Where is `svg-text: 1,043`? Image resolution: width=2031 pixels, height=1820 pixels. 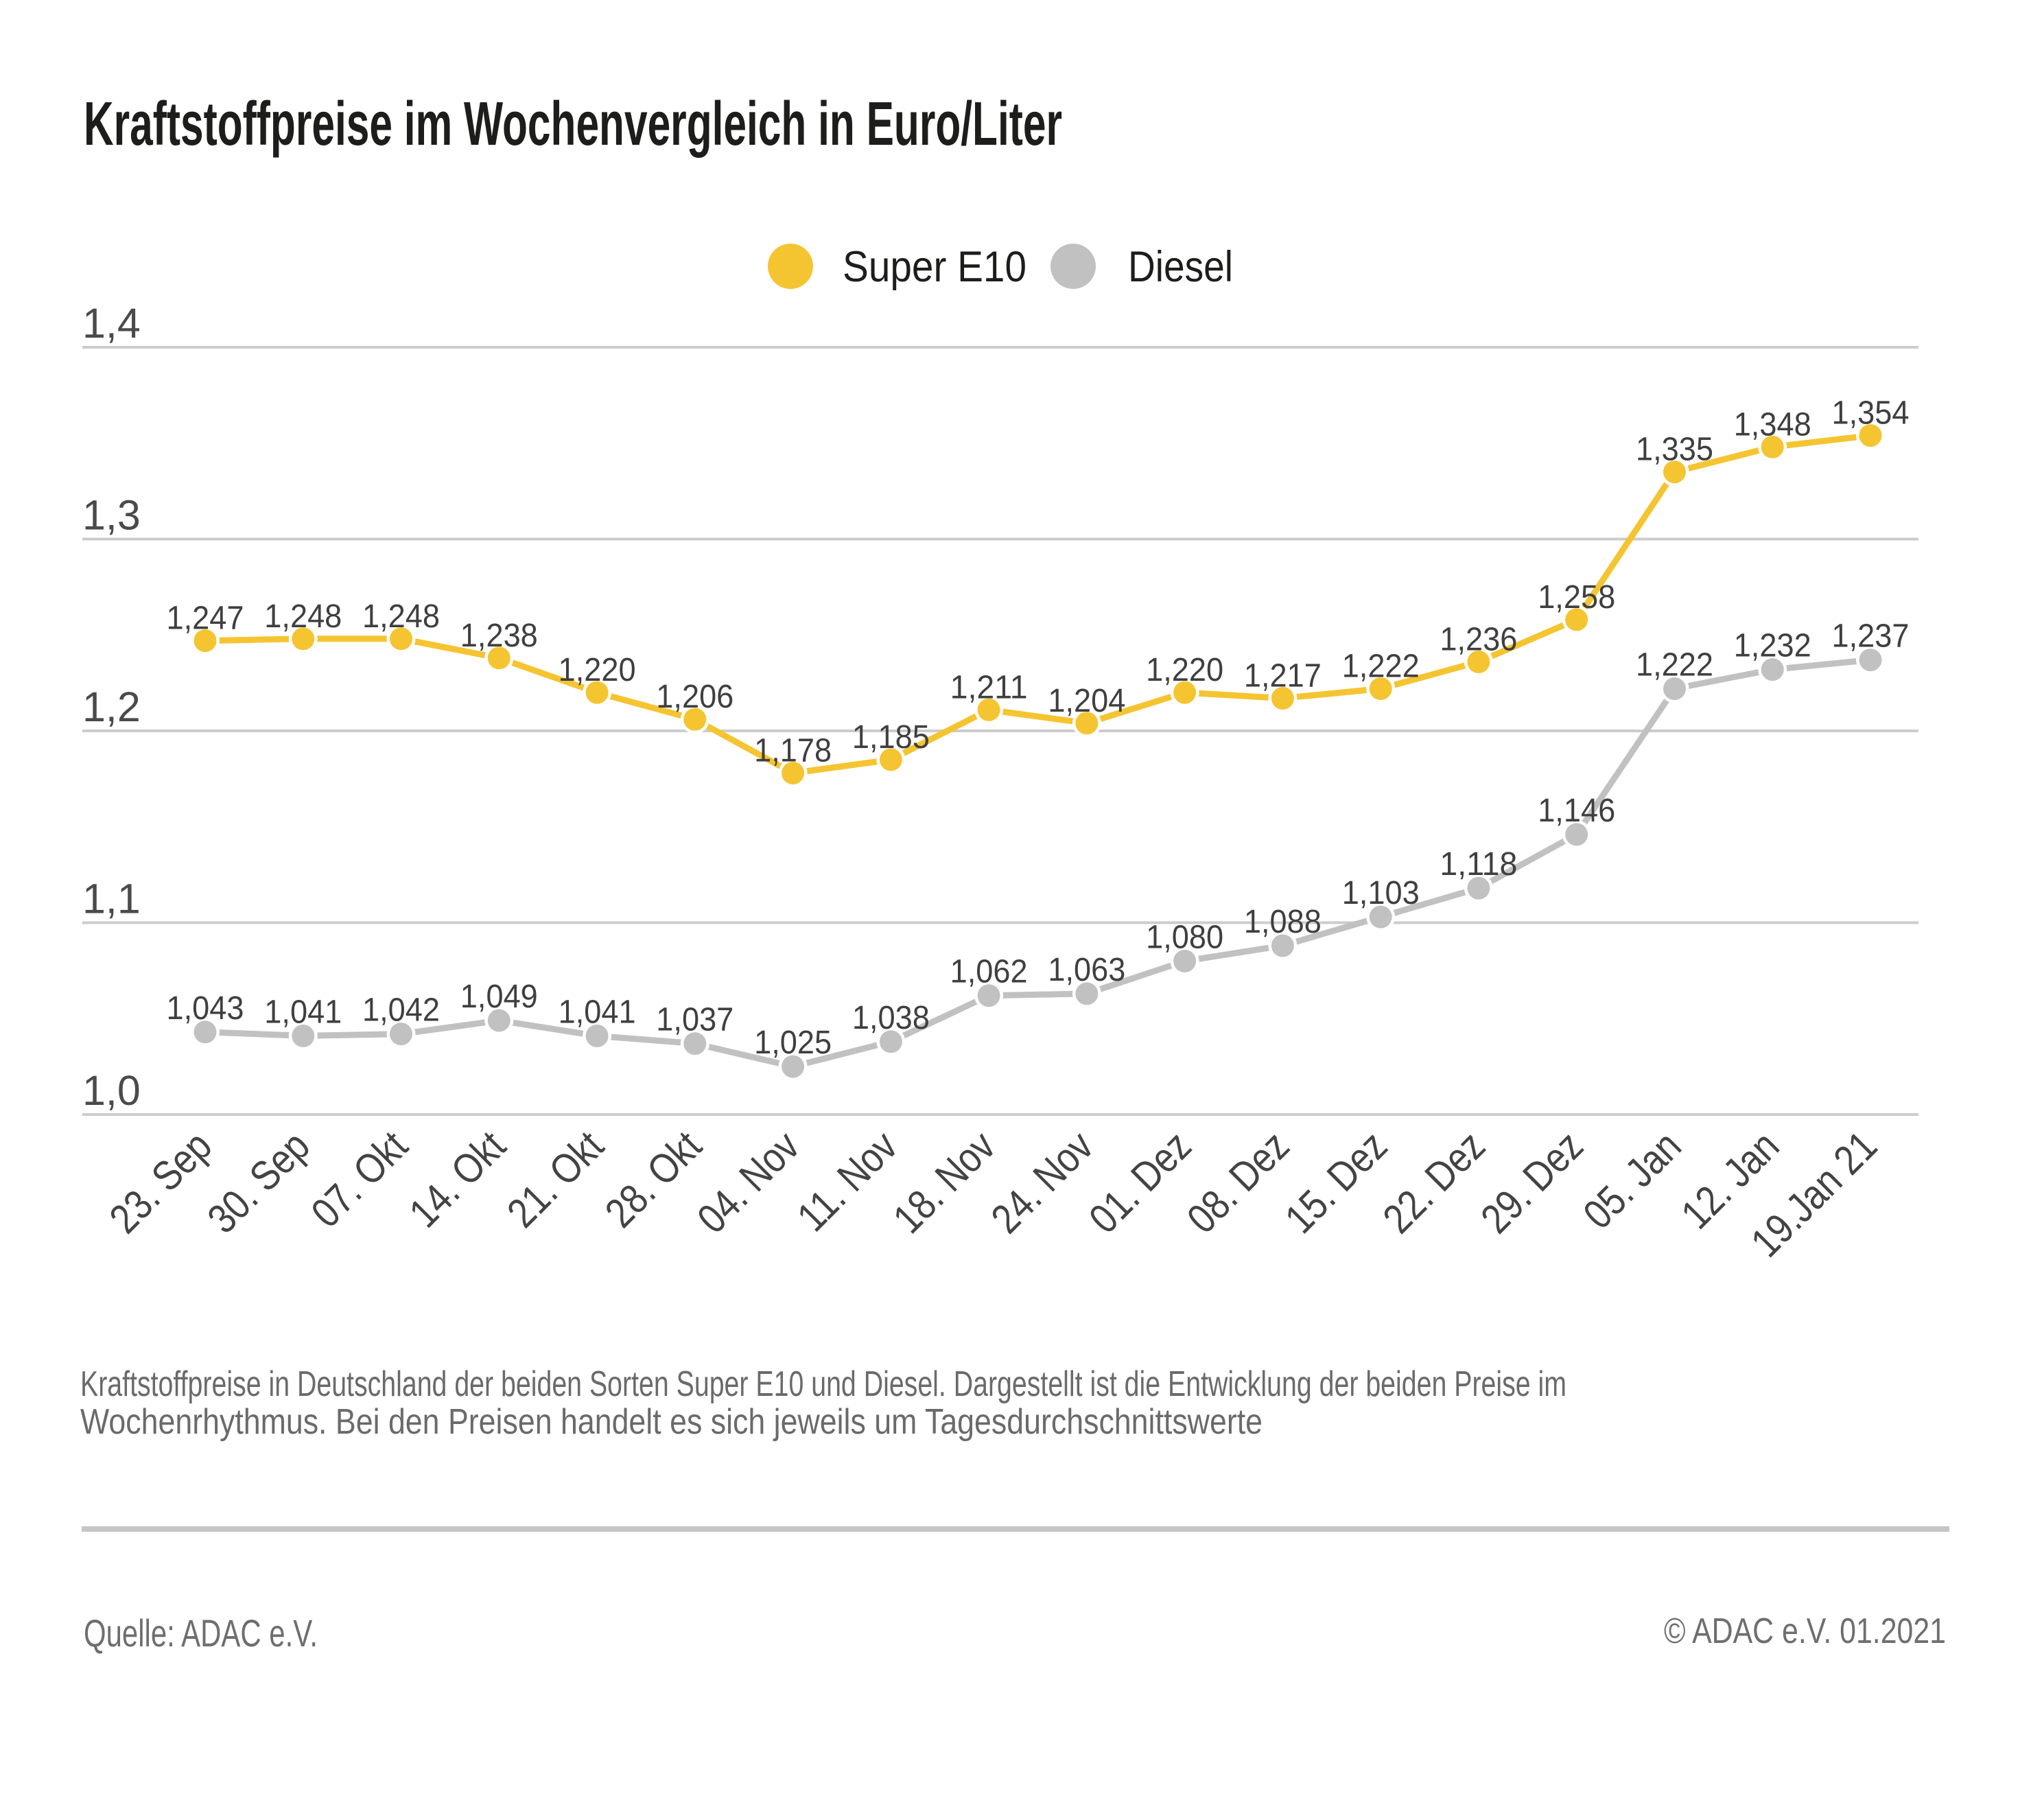
svg-text: 1,043 is located at coordinates (205, 1008).